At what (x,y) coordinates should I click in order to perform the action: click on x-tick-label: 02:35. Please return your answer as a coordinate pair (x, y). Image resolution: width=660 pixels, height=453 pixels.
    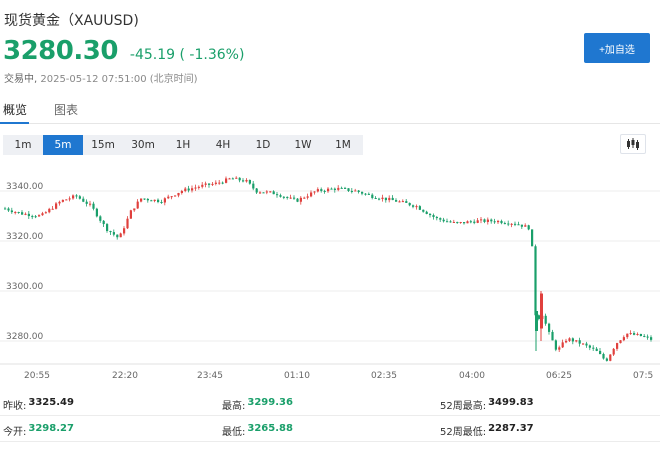
    Looking at the image, I should click on (384, 376).